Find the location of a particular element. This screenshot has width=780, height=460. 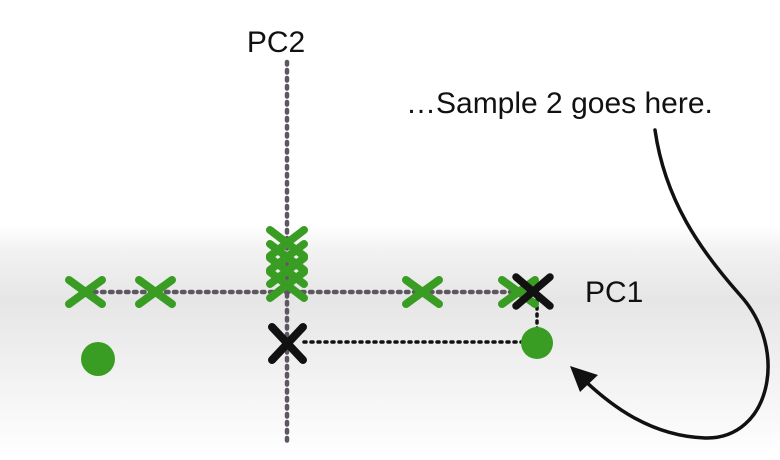

pc1-label: PC1 is located at coordinates (614, 292).